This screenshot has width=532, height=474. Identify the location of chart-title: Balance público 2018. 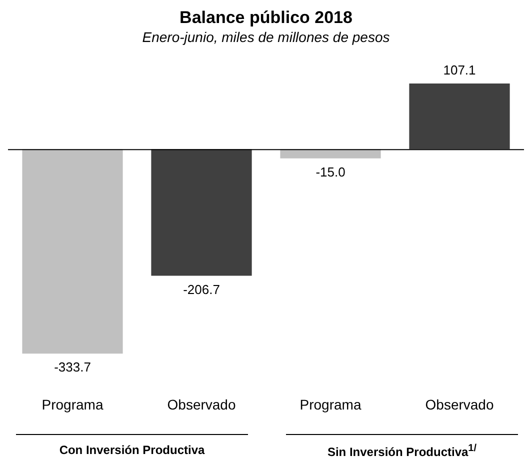
(266, 18).